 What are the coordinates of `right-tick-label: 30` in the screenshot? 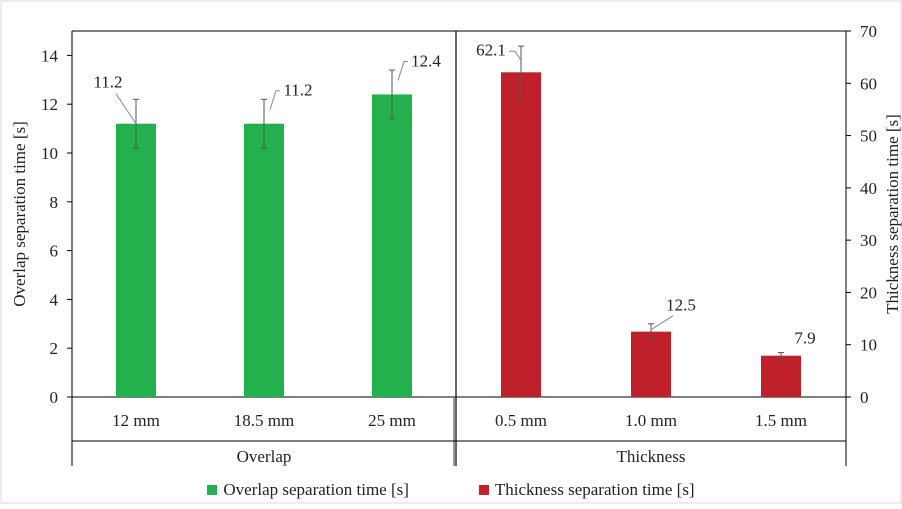 It's located at (868, 240).